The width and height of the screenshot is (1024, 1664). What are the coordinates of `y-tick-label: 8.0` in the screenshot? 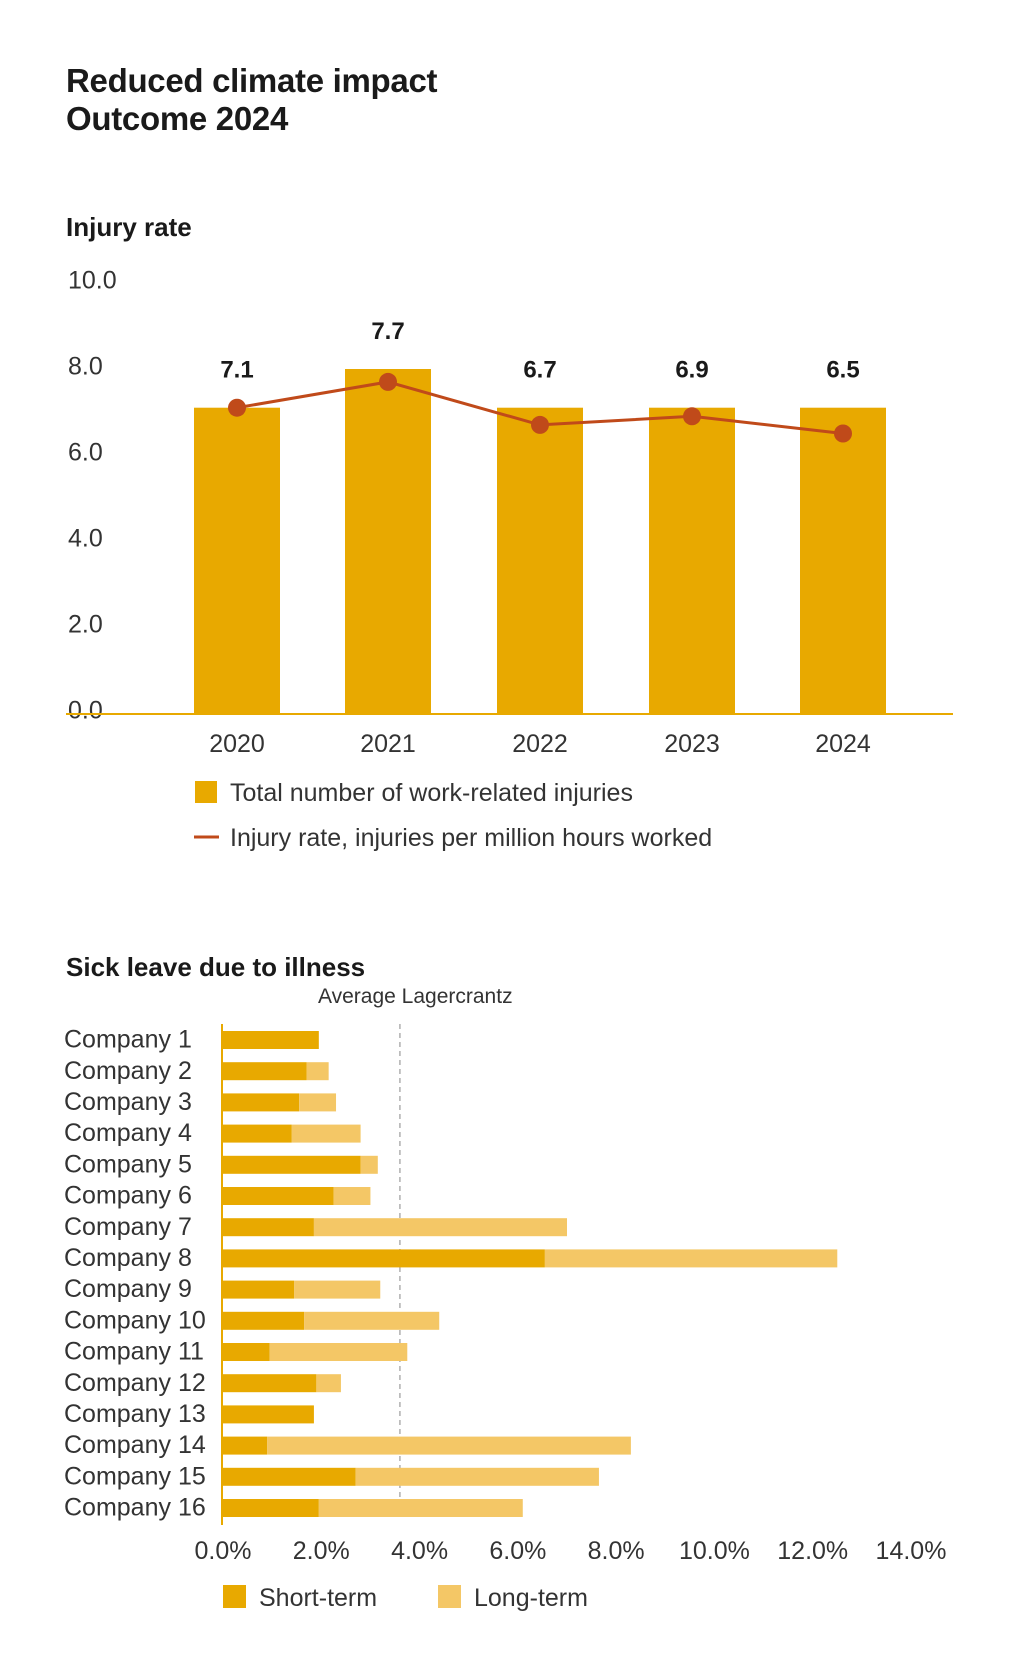 It's located at (85, 367).